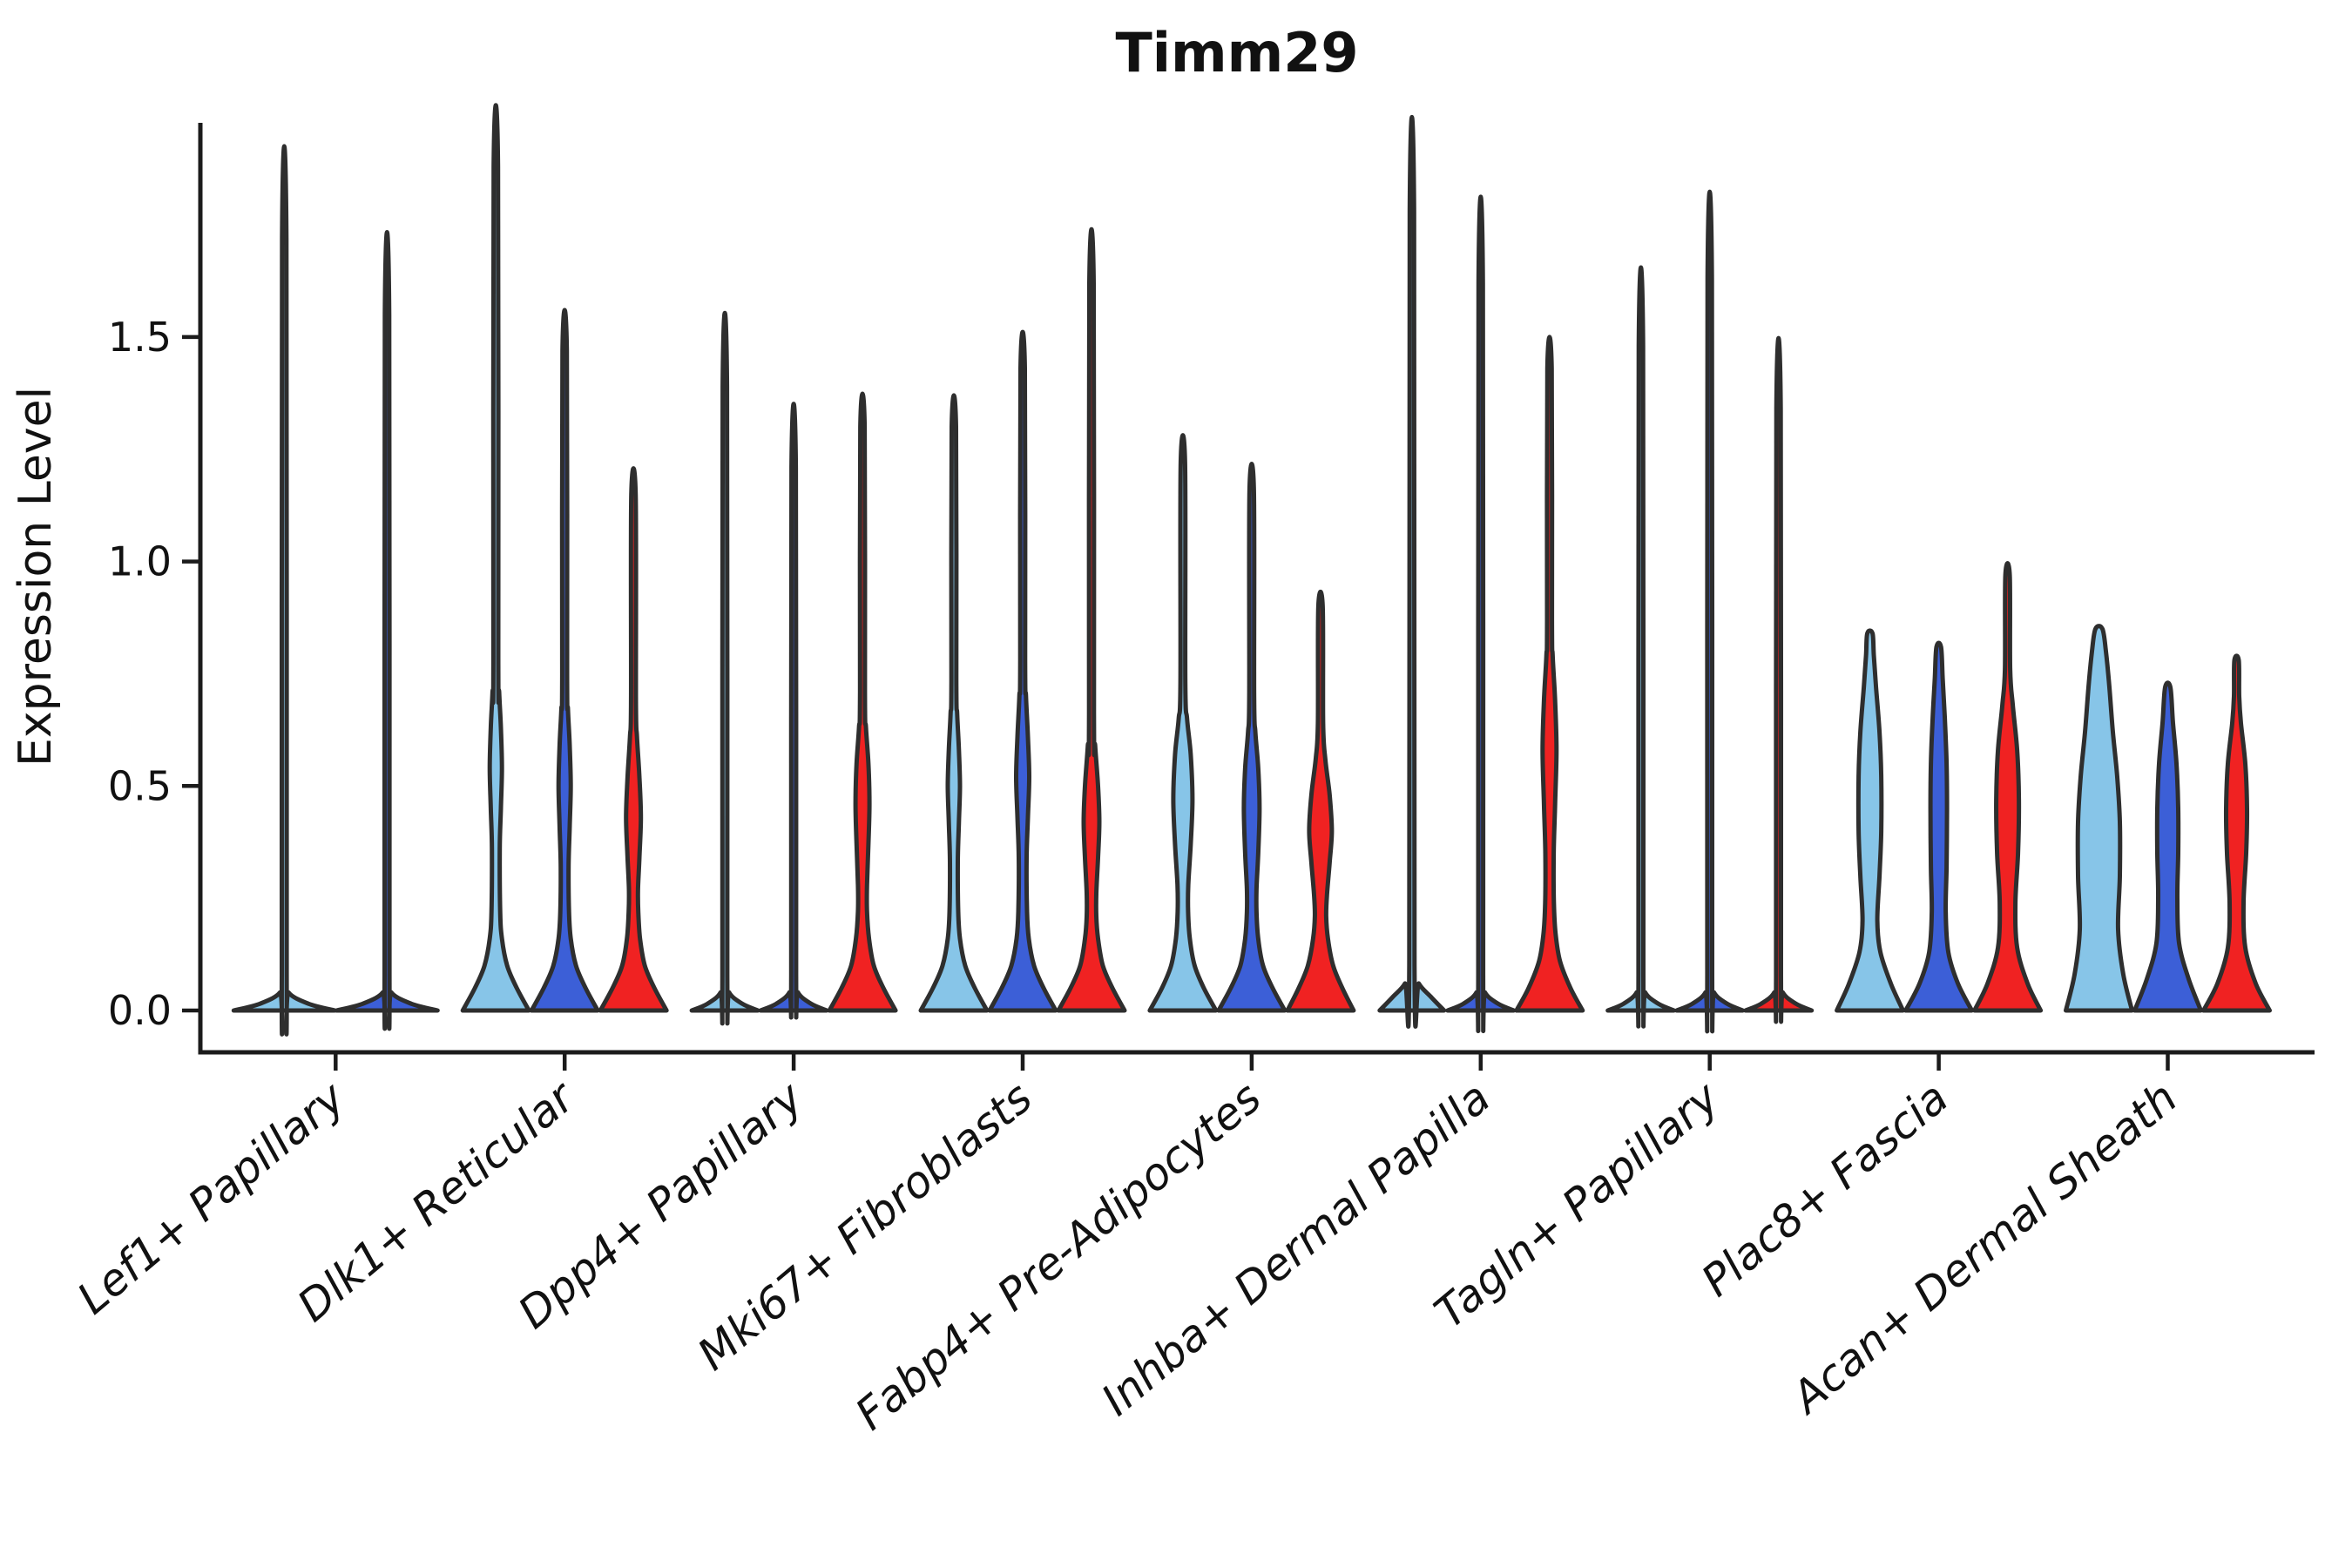  I want to click on violin-3-royalblue, so click(1023, 671).